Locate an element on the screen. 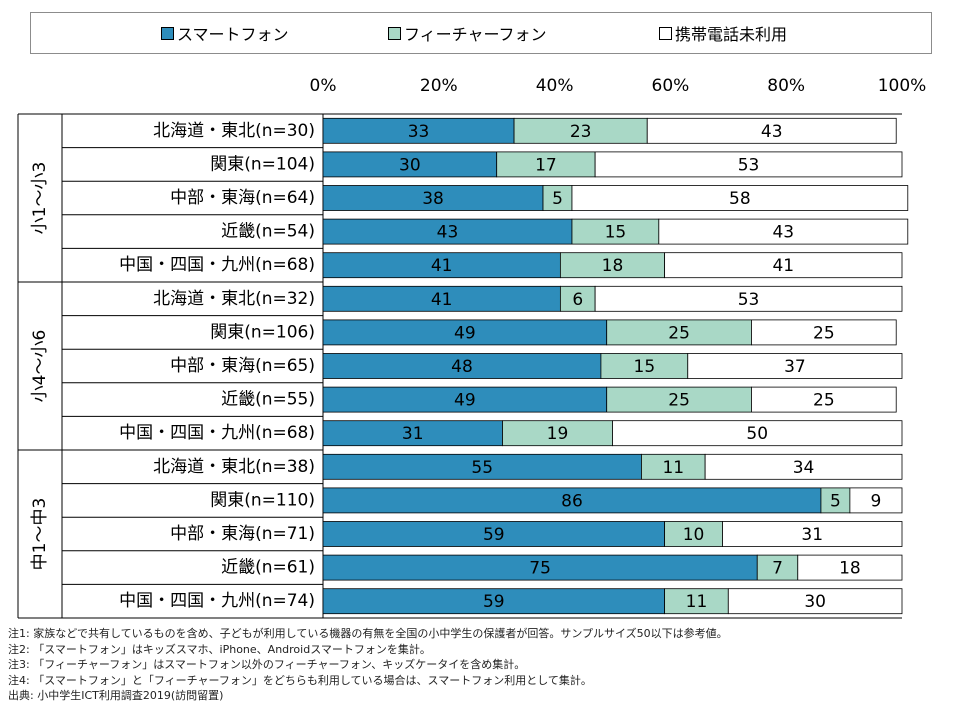 Image resolution: width=960 pixels, height=720 pixels. data-label-series-2: 10 is located at coordinates (694, 535).